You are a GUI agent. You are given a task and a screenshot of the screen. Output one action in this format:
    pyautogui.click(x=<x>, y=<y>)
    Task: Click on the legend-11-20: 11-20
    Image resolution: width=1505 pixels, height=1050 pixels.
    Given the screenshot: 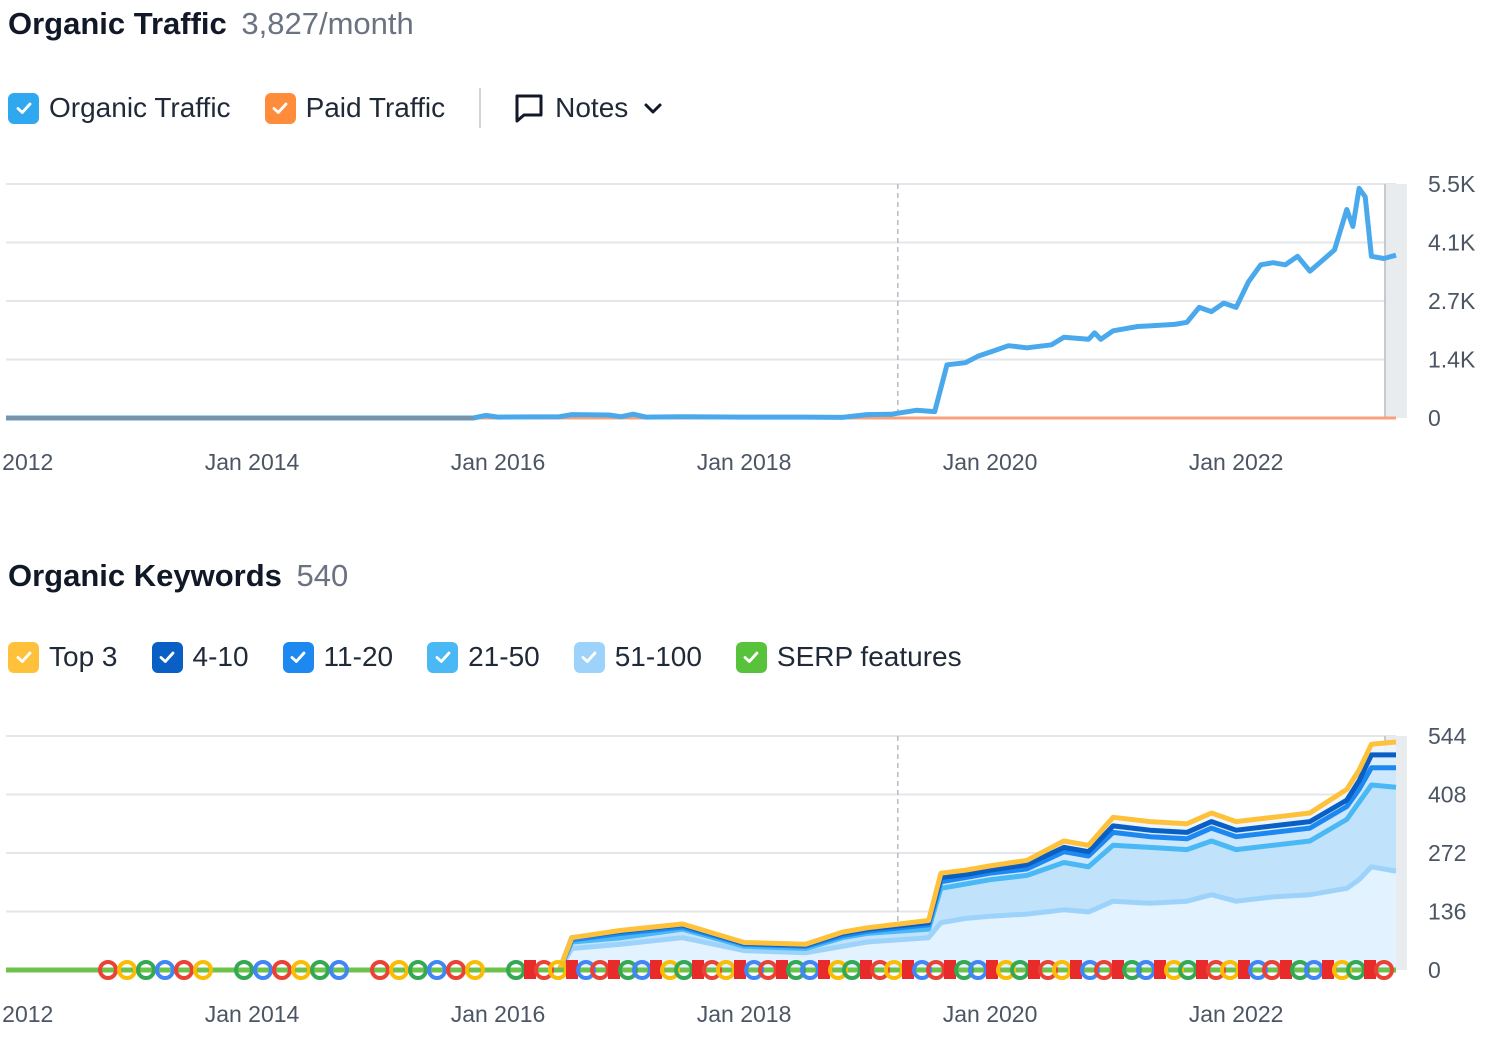 What is the action you would take?
    pyautogui.click(x=338, y=657)
    